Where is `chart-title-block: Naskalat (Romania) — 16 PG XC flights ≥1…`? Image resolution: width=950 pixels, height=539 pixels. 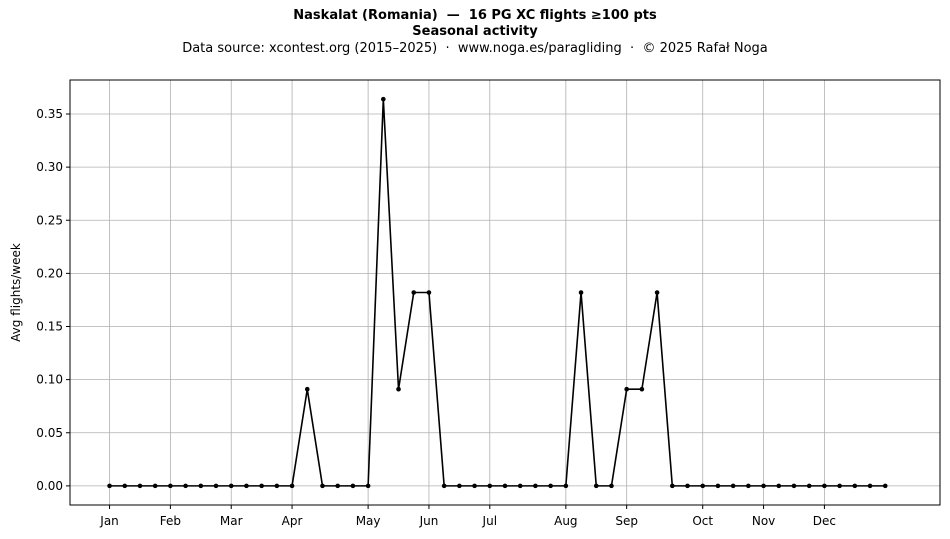 chart-title-block: Naskalat (Romania) — 16 PG XC flights ≥1… is located at coordinates (475, 33).